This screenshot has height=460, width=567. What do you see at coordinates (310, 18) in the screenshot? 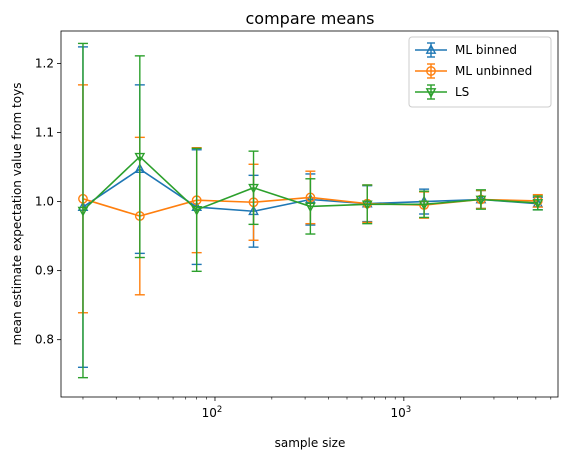
I see `chart-title: compare means` at bounding box center [310, 18].